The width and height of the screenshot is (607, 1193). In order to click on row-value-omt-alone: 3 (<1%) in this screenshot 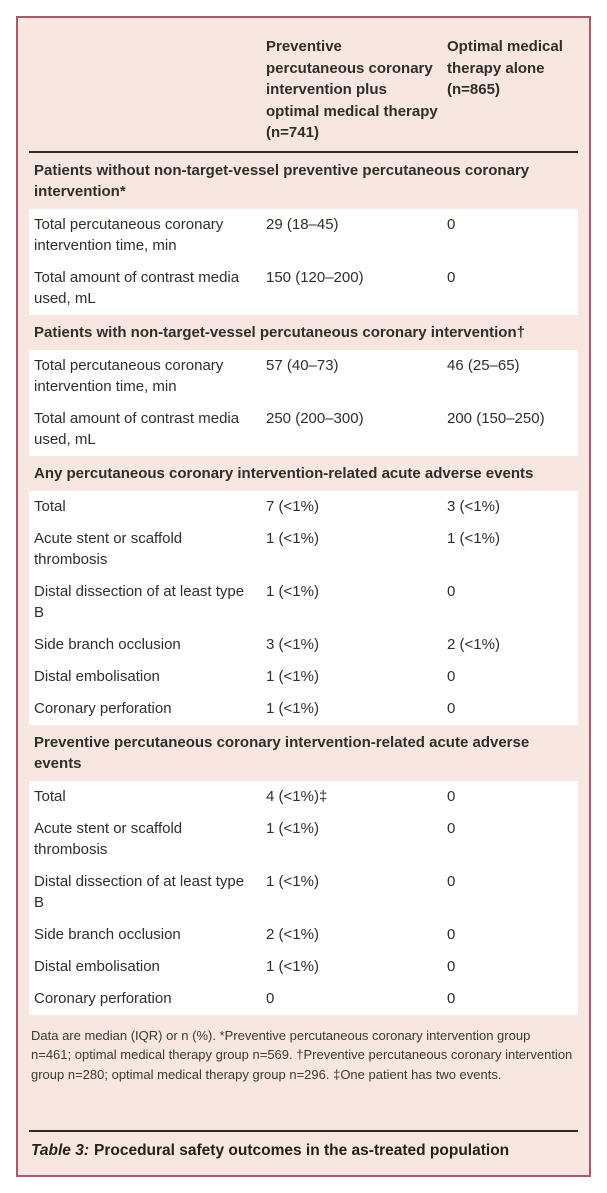, I will do `click(473, 506)`.